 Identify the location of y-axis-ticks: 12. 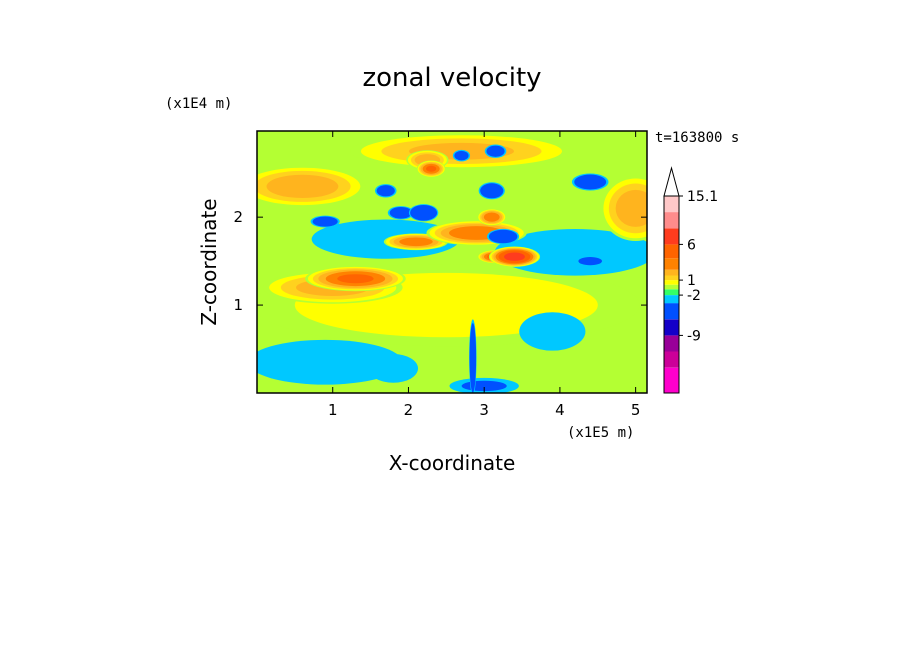
(440, 261).